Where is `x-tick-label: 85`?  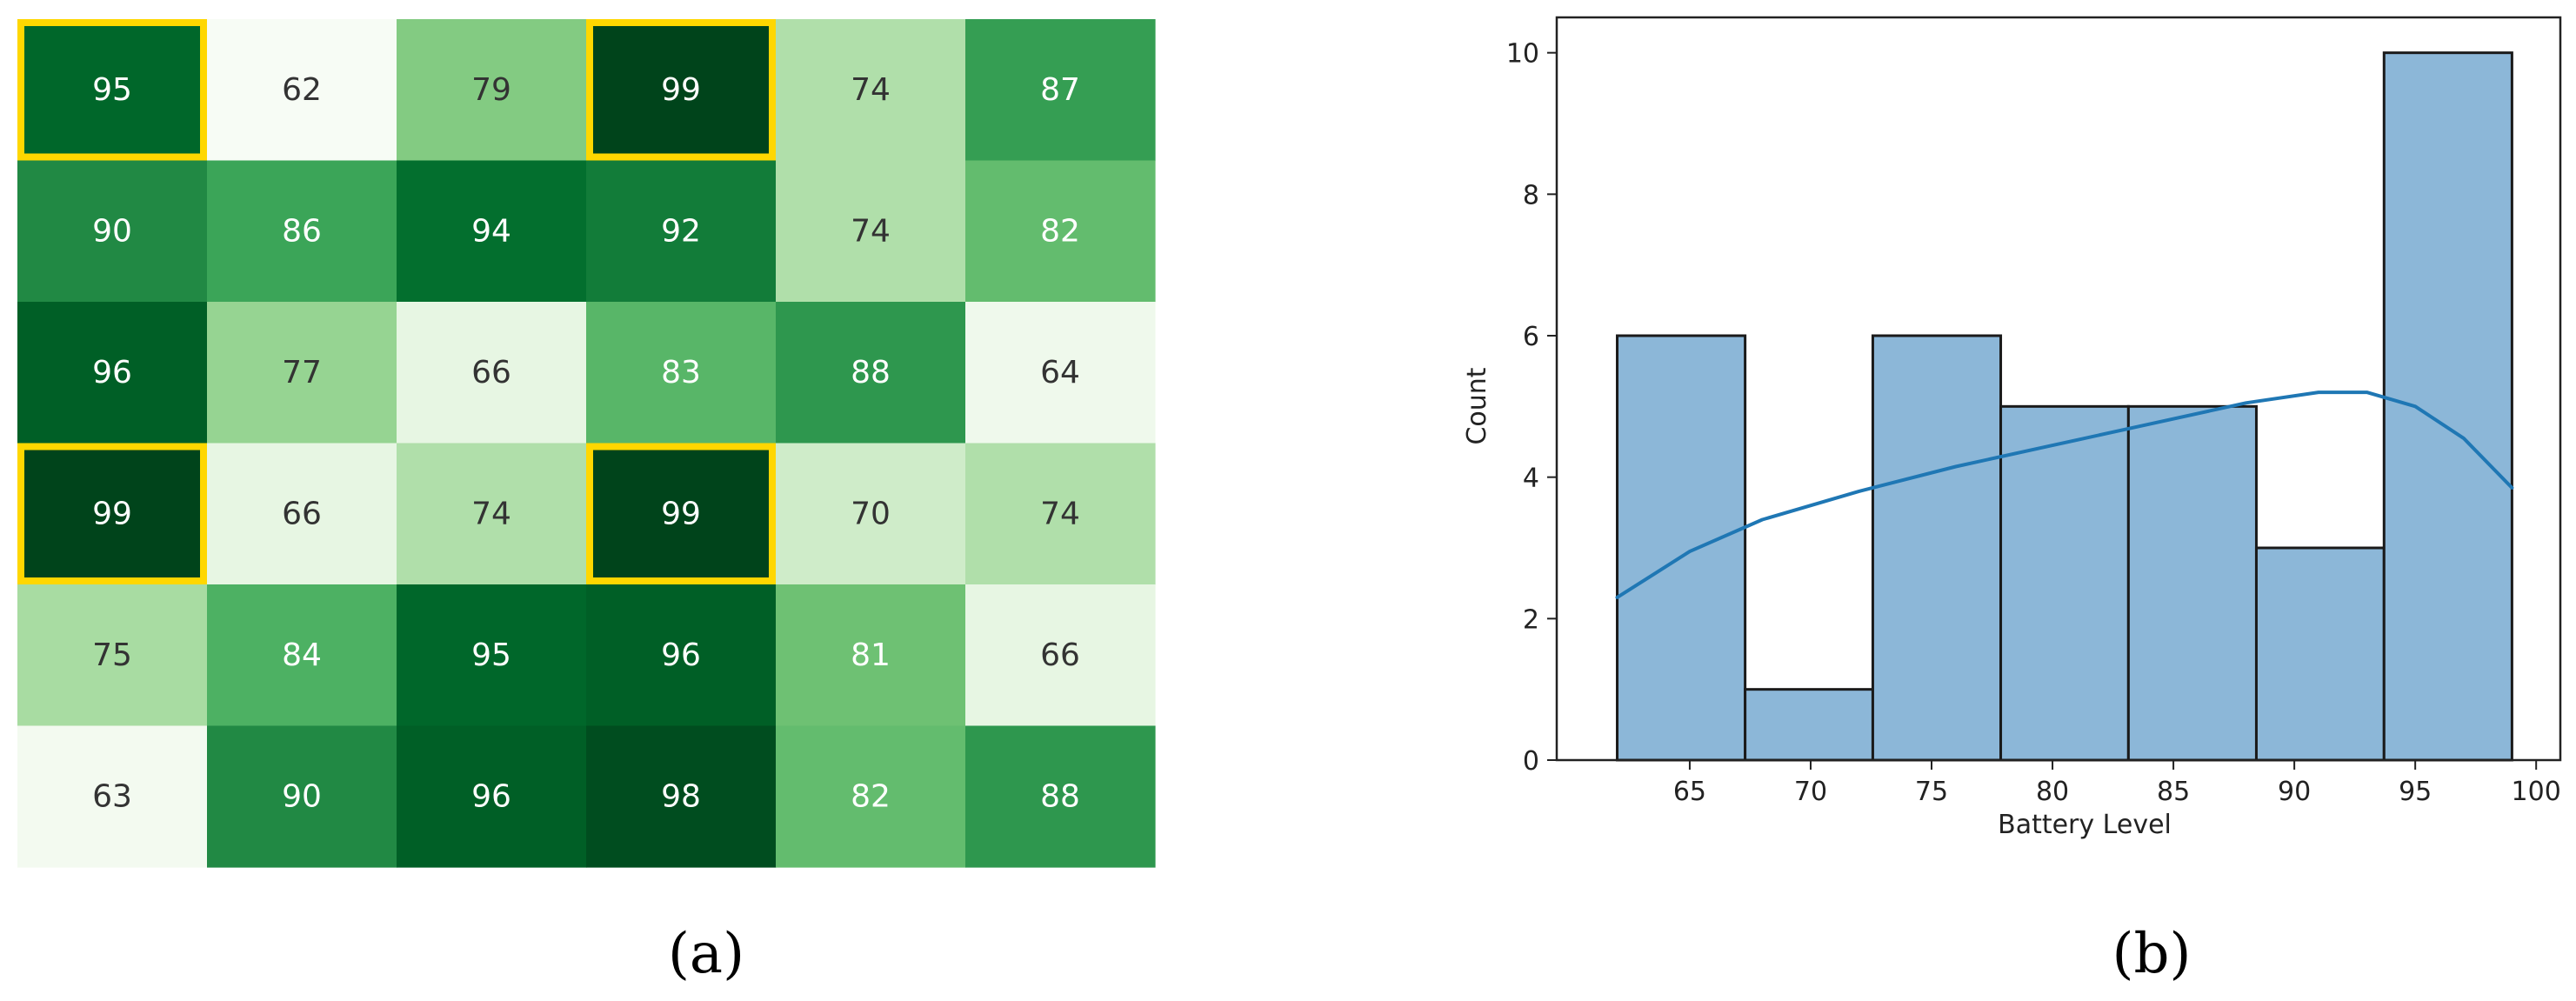 x-tick-label: 85 is located at coordinates (2173, 792).